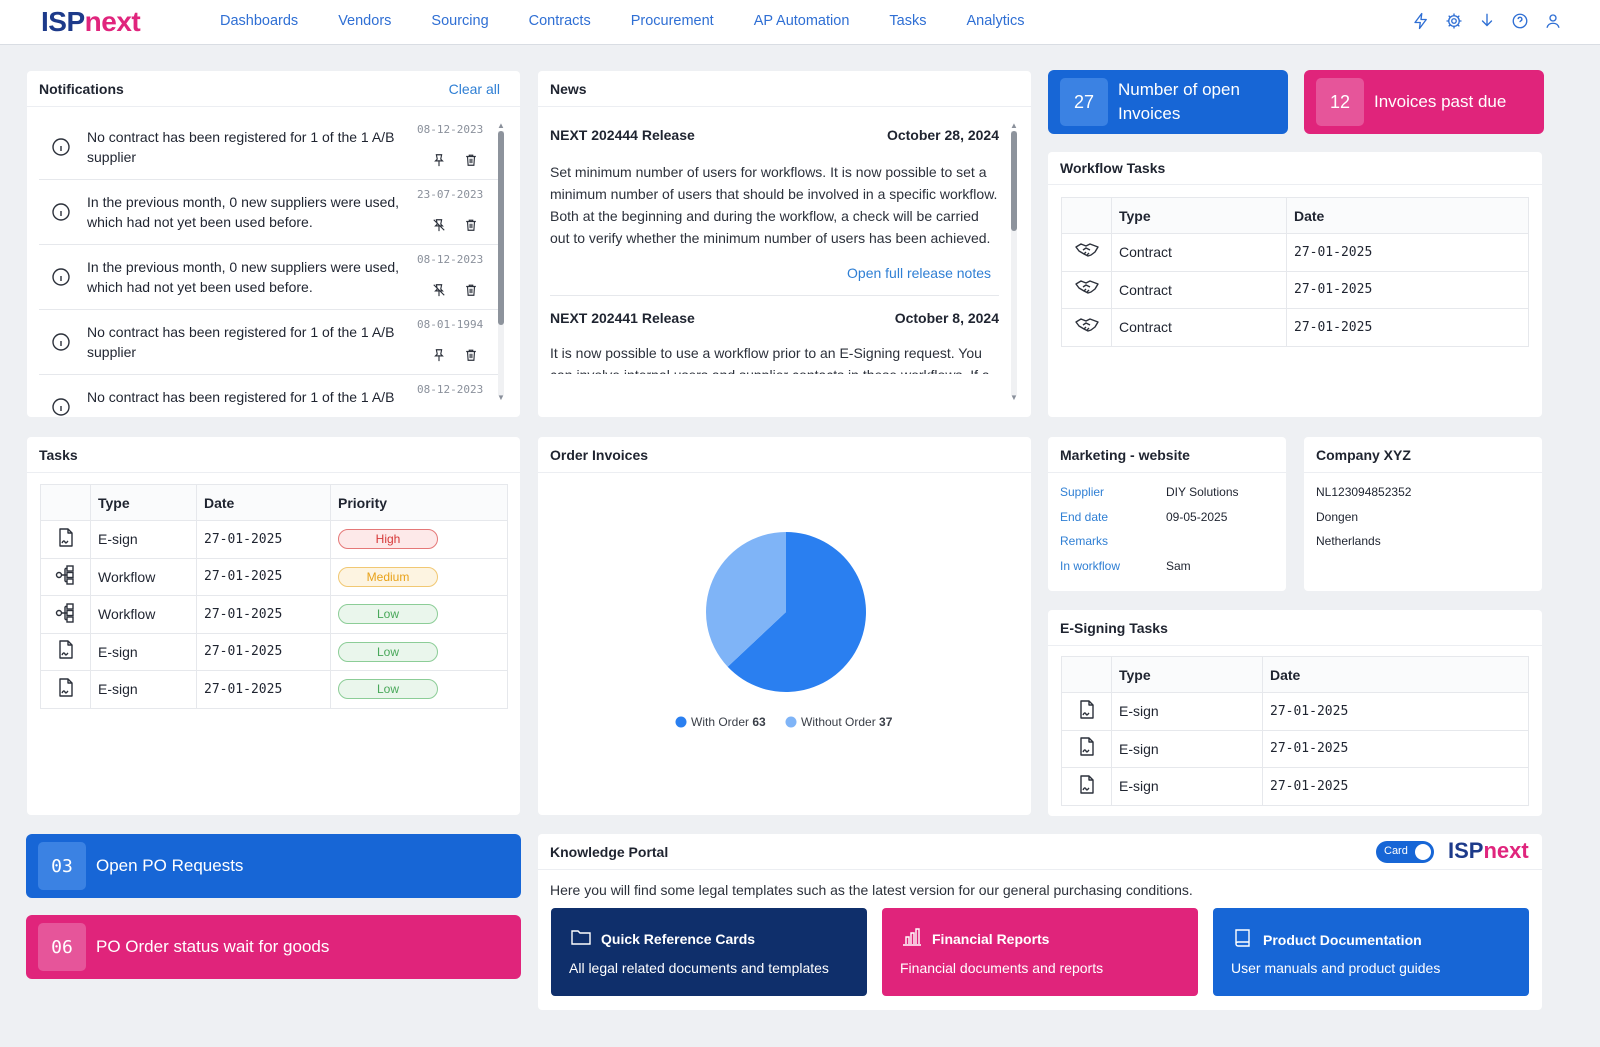 The height and width of the screenshot is (1047, 1600). I want to click on knowledge-portal-title: Knowledge Portal, so click(609, 851).